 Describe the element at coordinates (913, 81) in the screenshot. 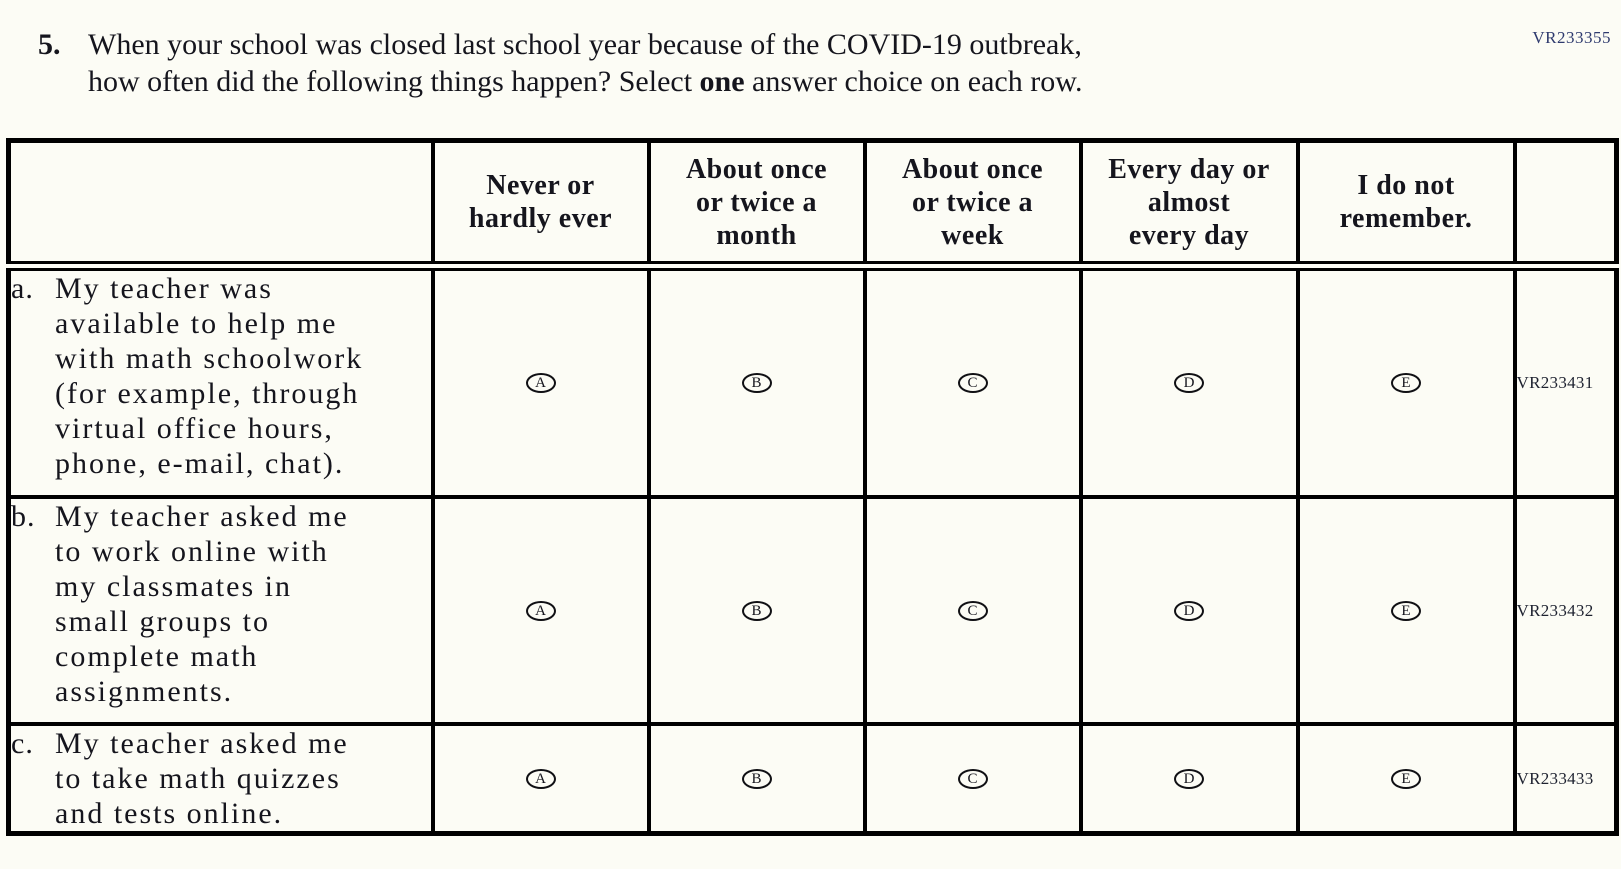

I see `question-line2-after: answer choice on each row.` at that location.